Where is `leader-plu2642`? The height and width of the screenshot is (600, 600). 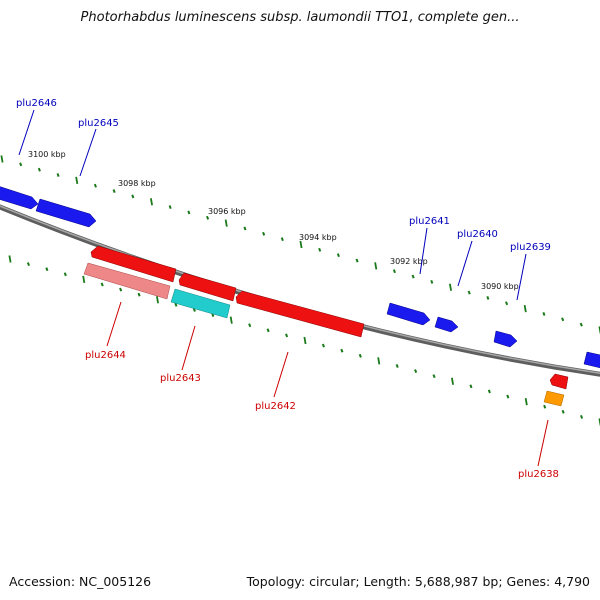
leader-plu2642 is located at coordinates (281, 374).